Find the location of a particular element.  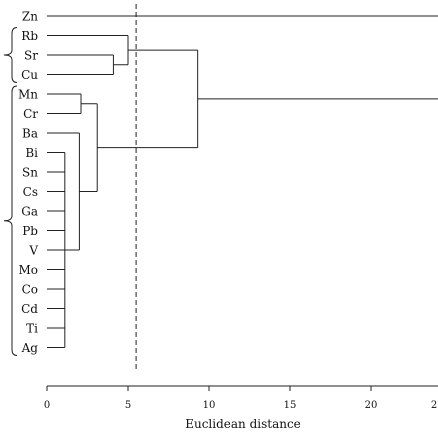

leaf-label-pb: Pb is located at coordinates (30, 231).